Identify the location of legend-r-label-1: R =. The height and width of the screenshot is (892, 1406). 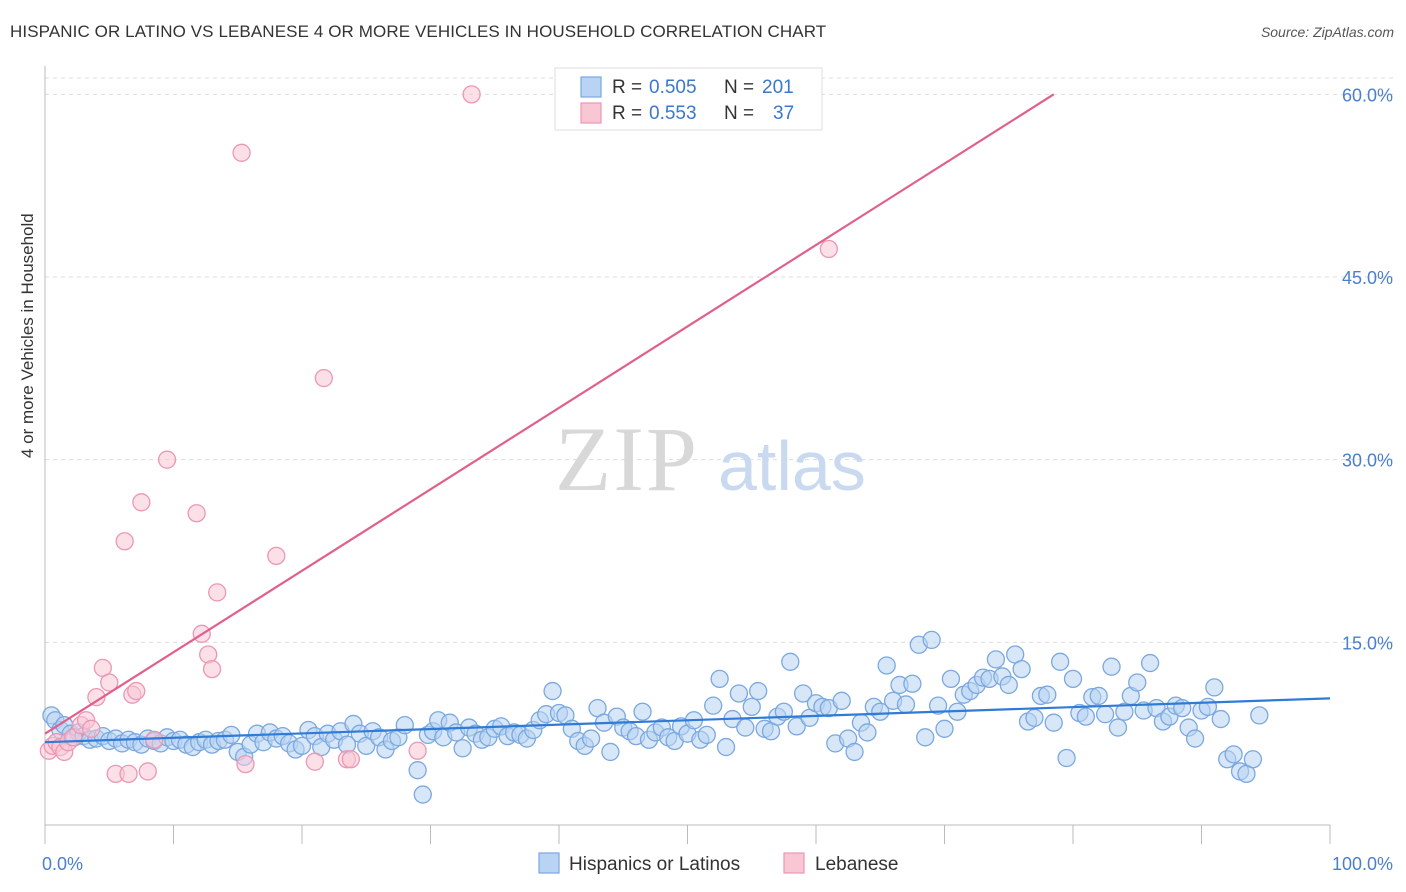
(627, 87).